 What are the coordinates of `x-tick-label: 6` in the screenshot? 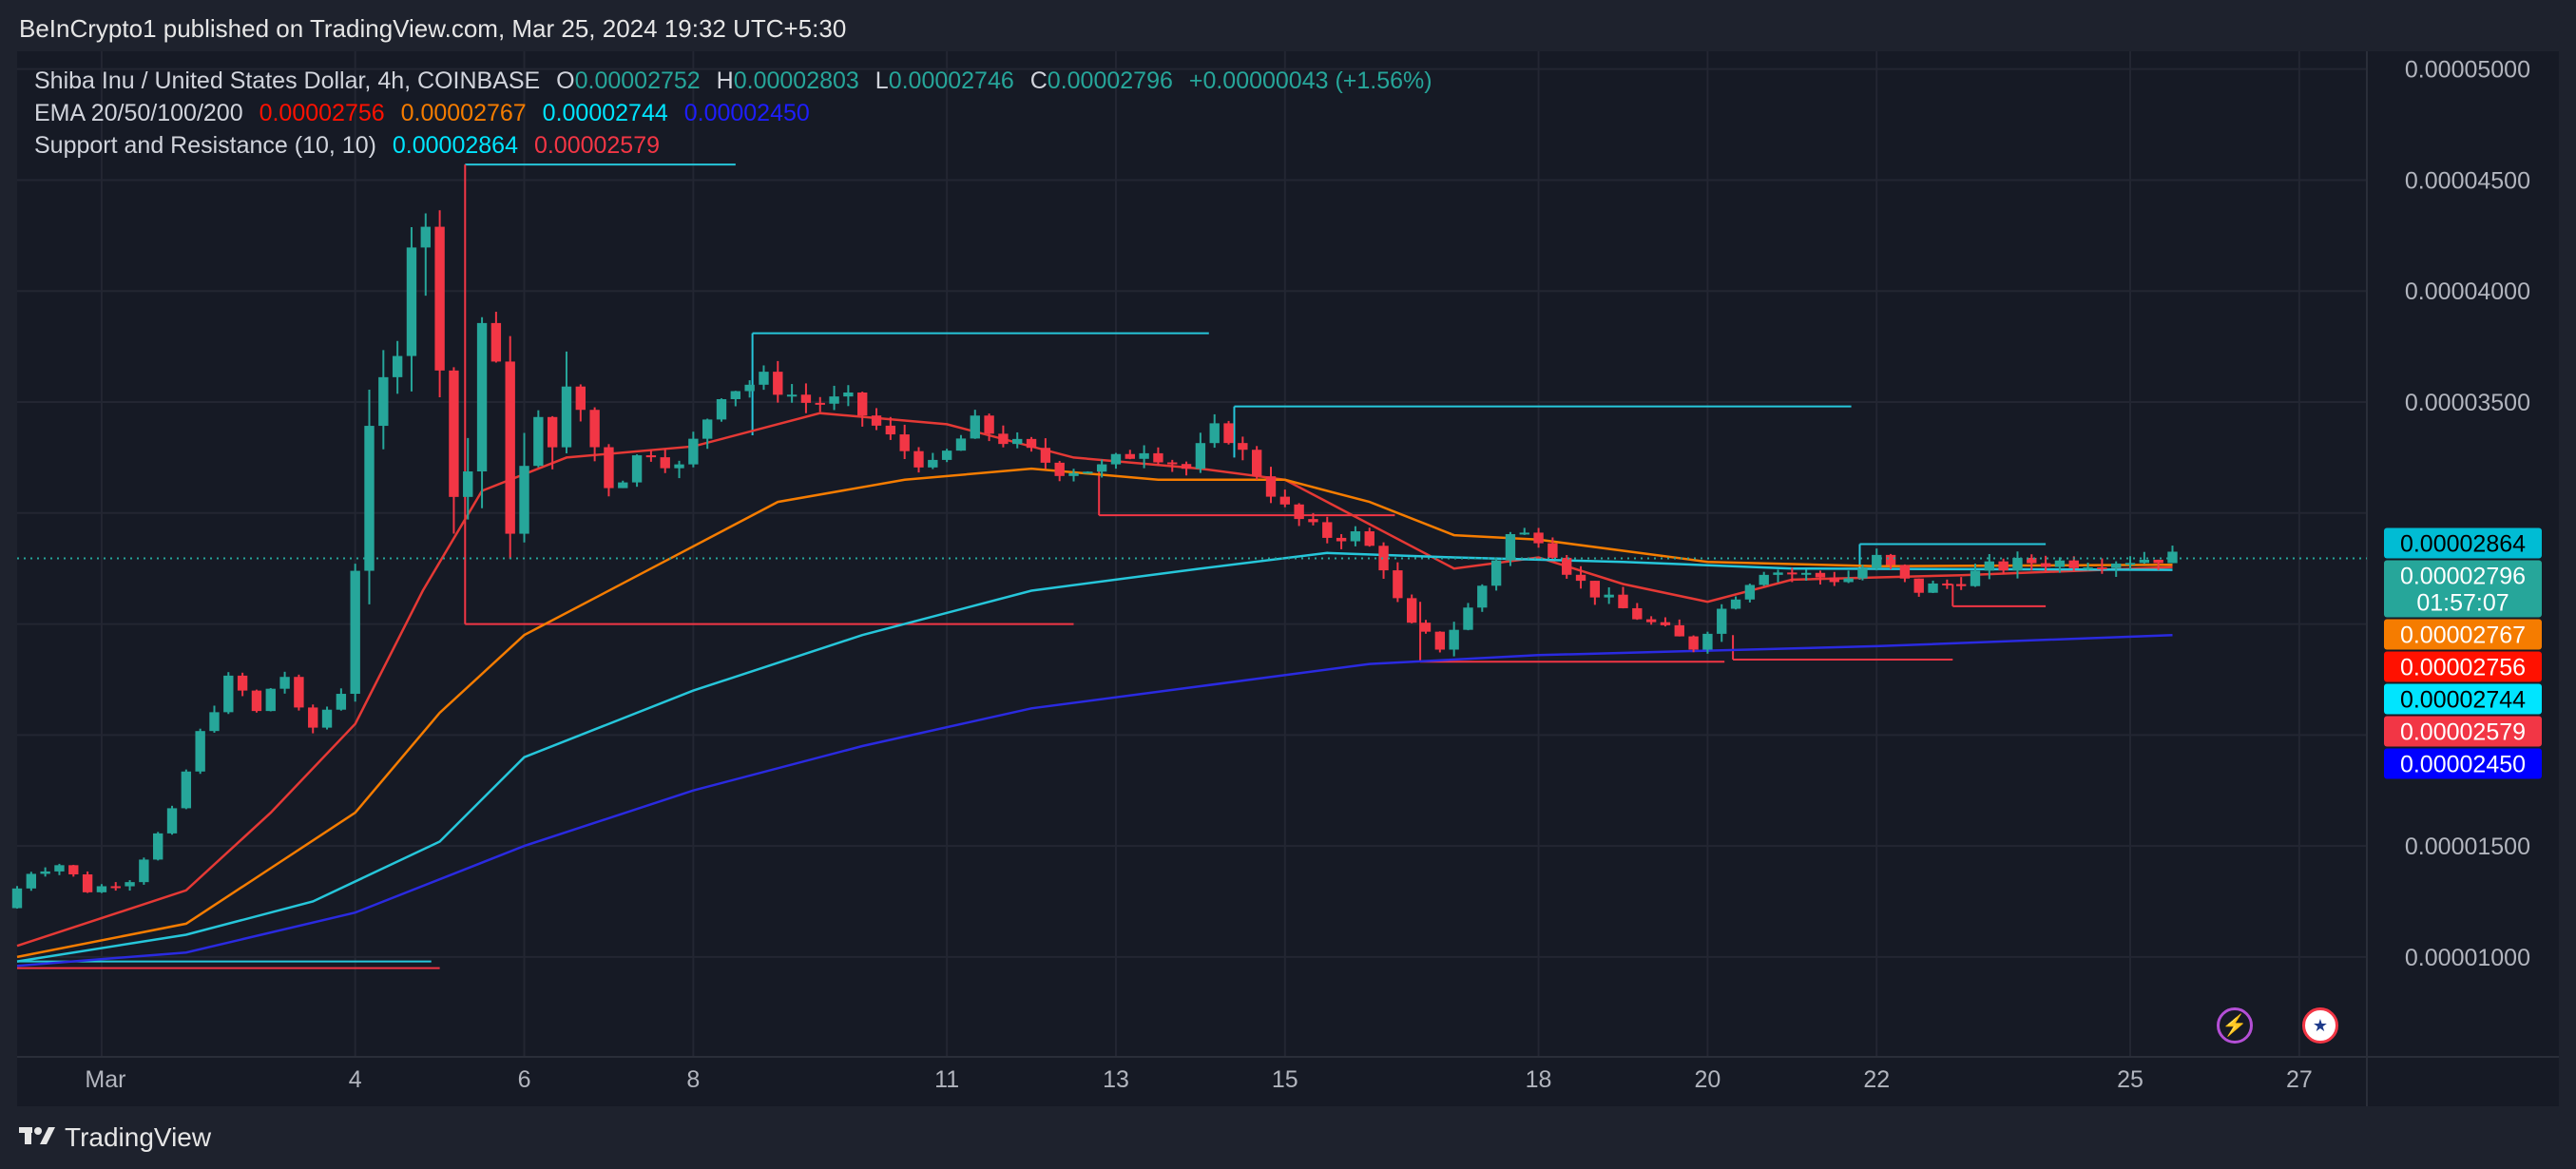 It's located at (524, 1079).